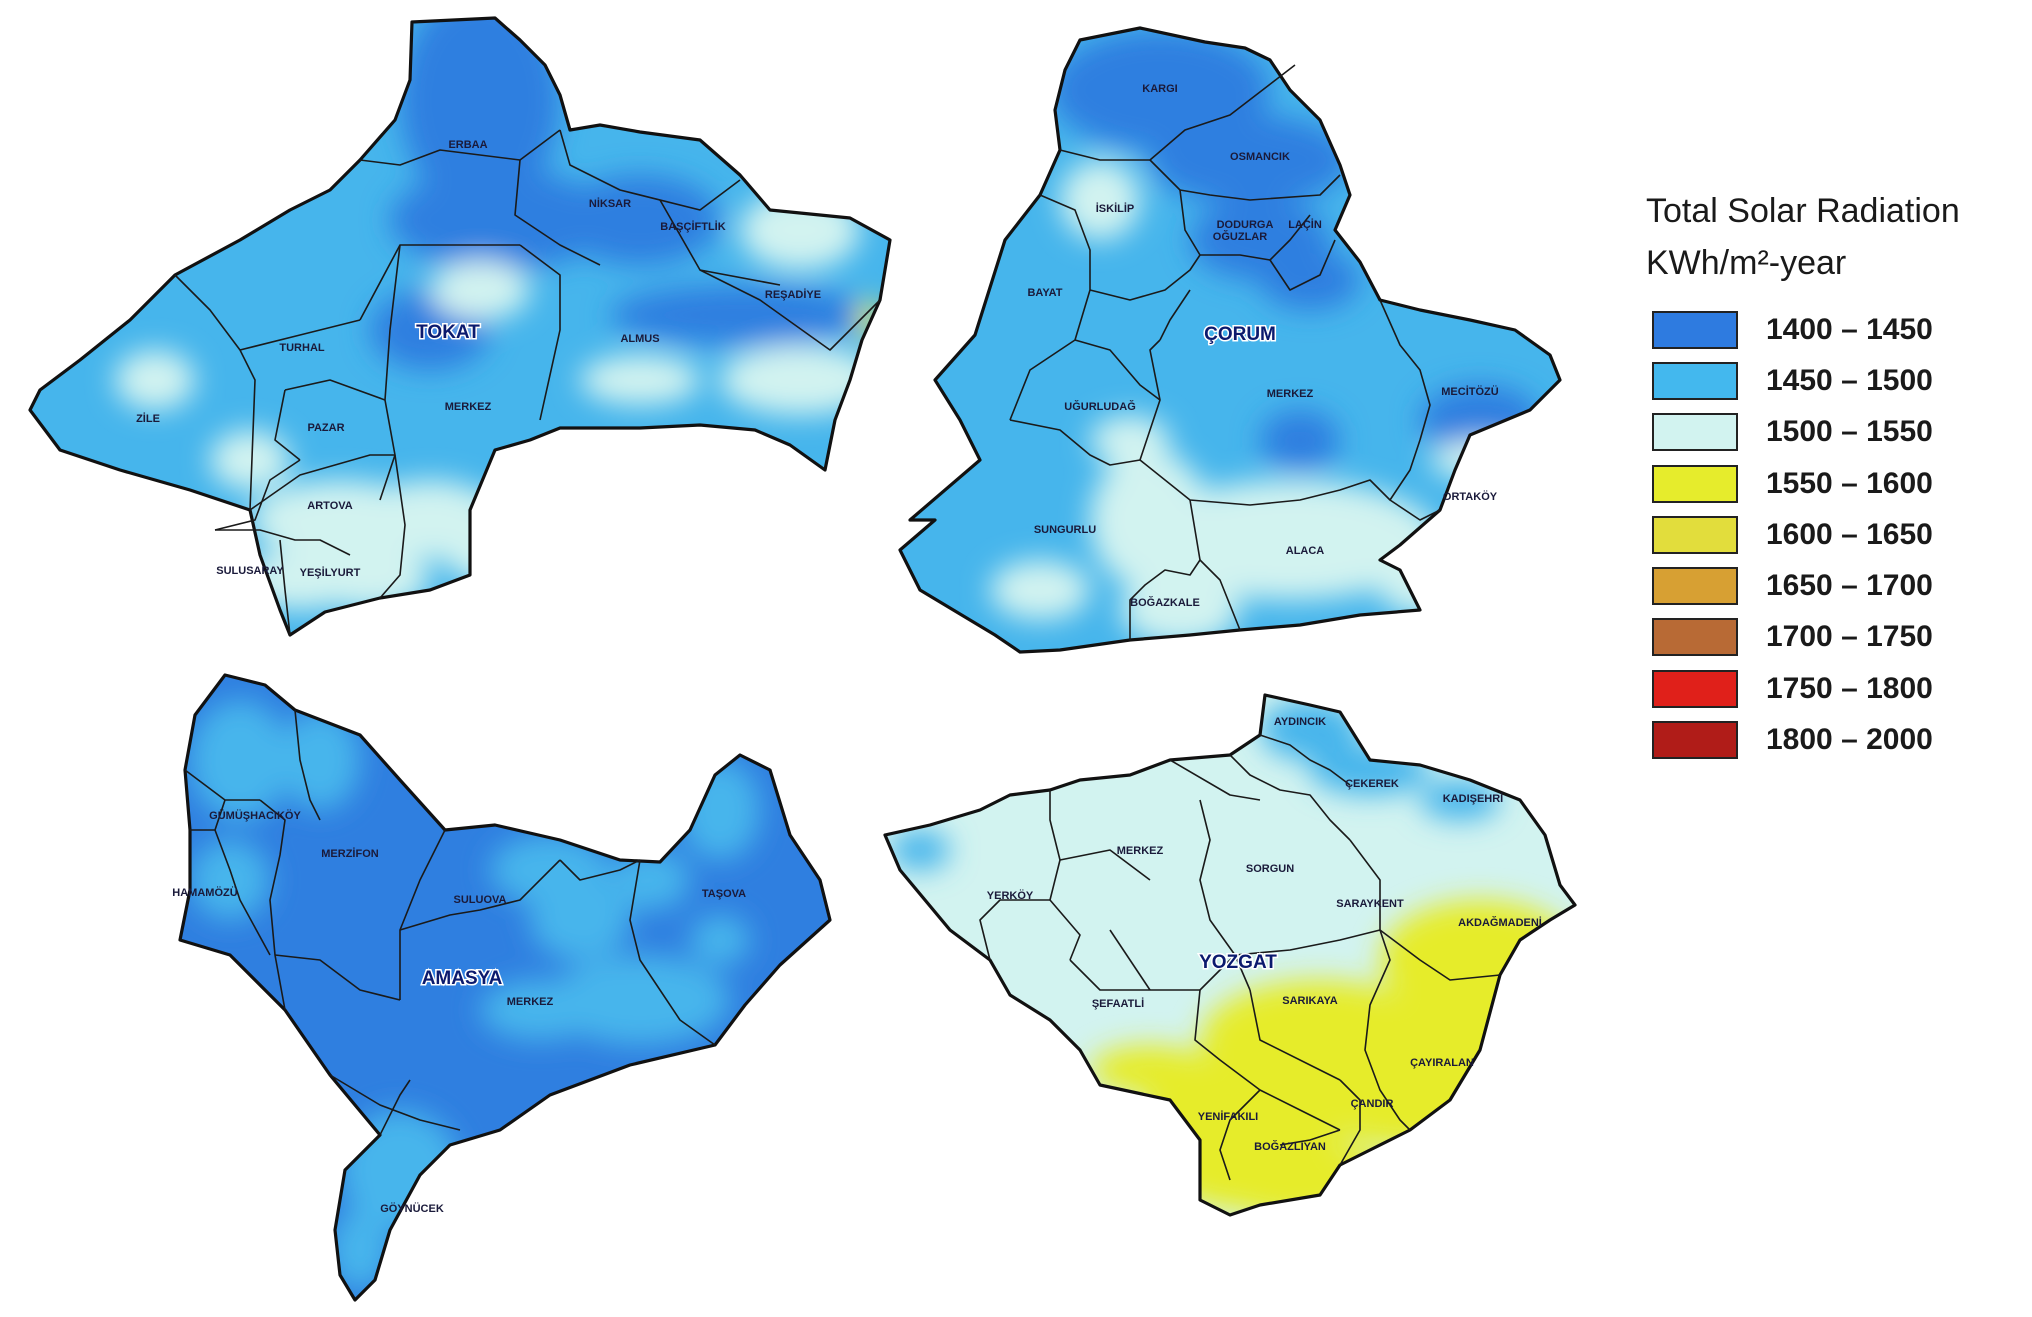  I want to click on legend-title: Total Solar Radiation, so click(1803, 211).